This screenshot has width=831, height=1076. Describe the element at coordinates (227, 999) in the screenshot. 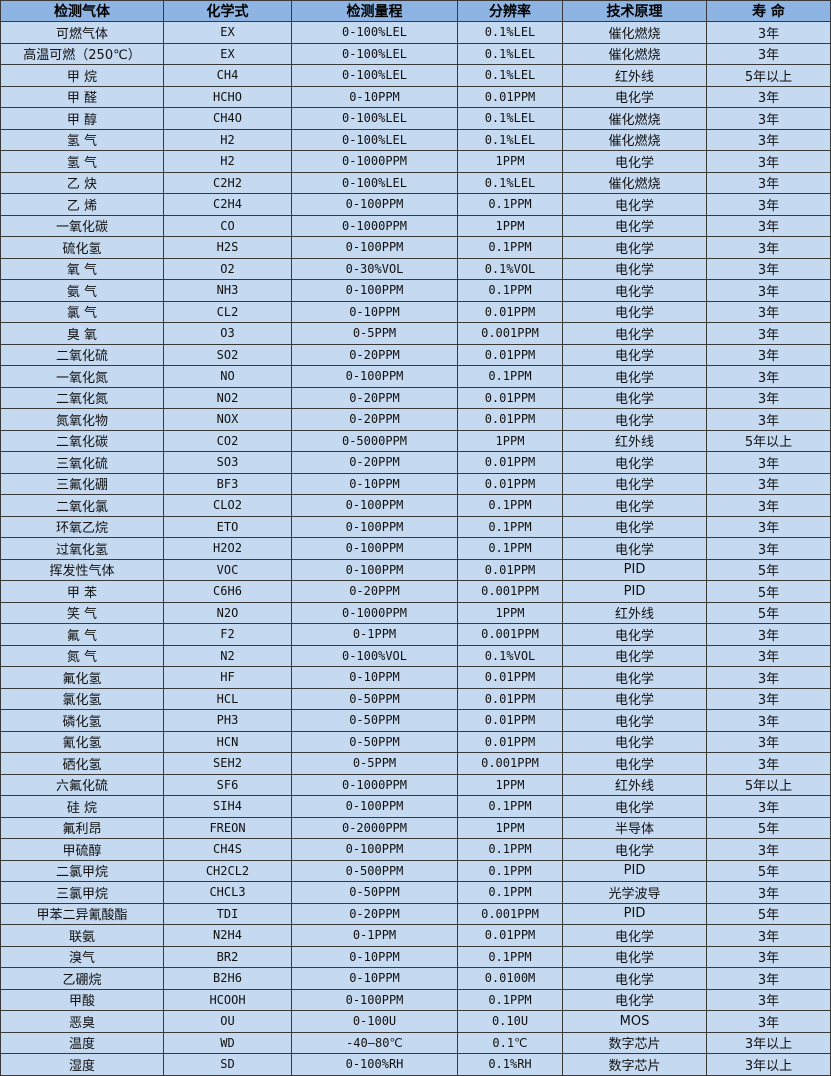

I see `cell-formula: HCOOH` at that location.